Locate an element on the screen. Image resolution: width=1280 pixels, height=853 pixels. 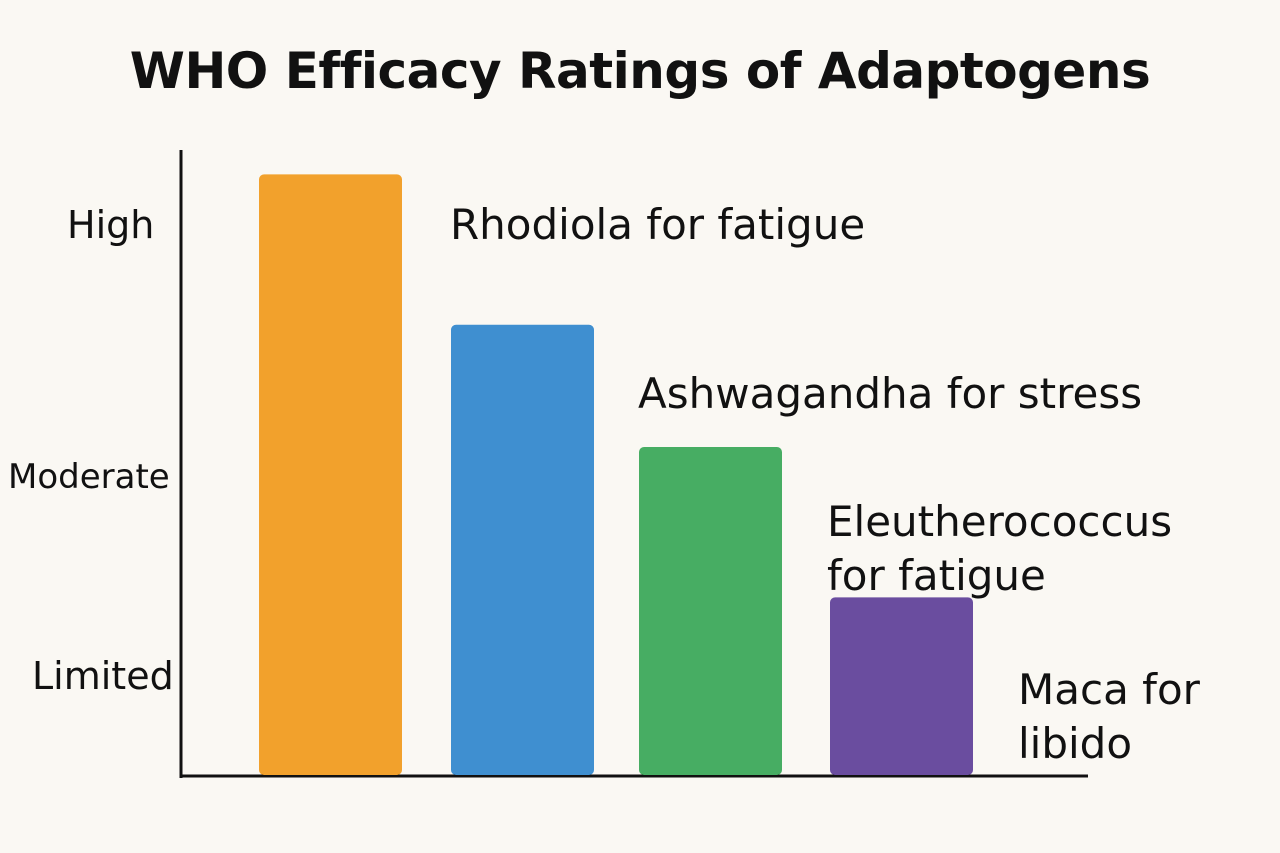
bar-label: Eleutherococcus for fatigue is located at coordinates (999, 548).